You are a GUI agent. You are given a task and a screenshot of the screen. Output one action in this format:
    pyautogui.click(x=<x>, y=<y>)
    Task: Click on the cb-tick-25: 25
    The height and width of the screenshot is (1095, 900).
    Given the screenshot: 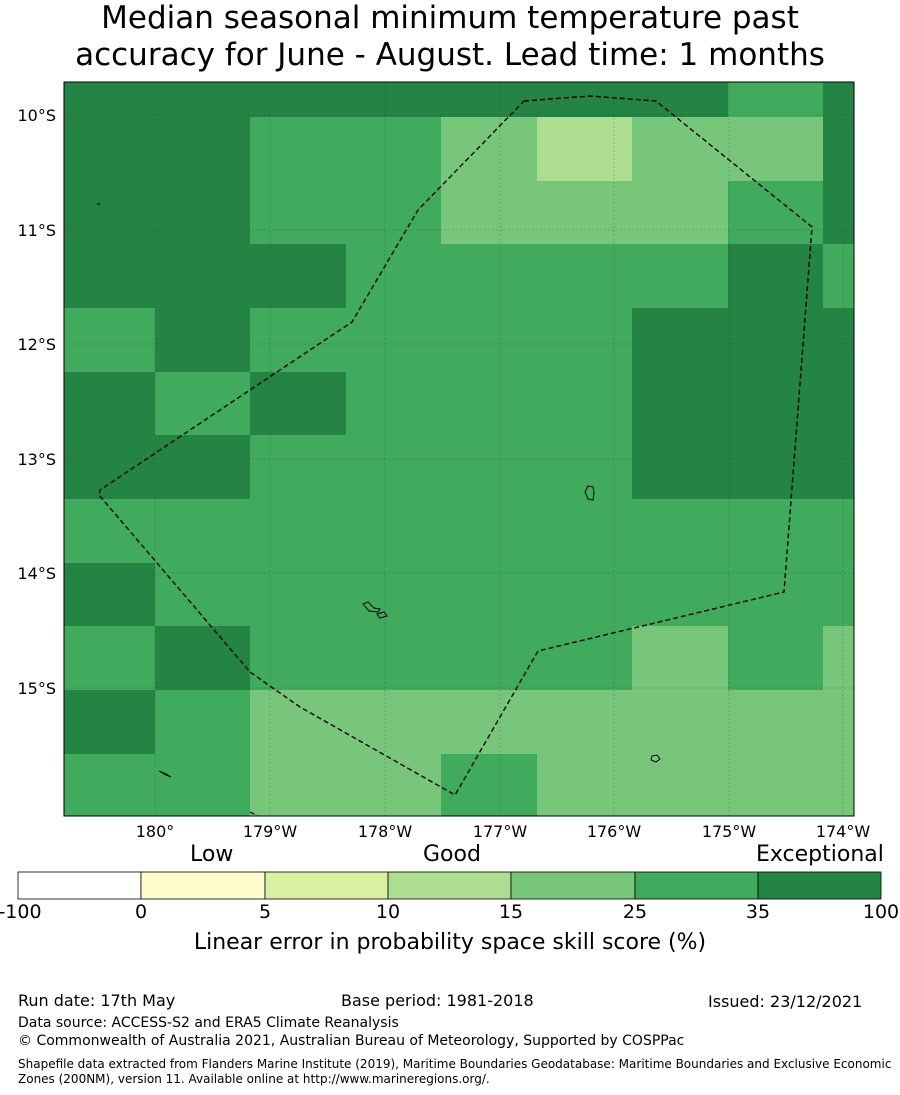 What is the action you would take?
    pyautogui.click(x=635, y=912)
    